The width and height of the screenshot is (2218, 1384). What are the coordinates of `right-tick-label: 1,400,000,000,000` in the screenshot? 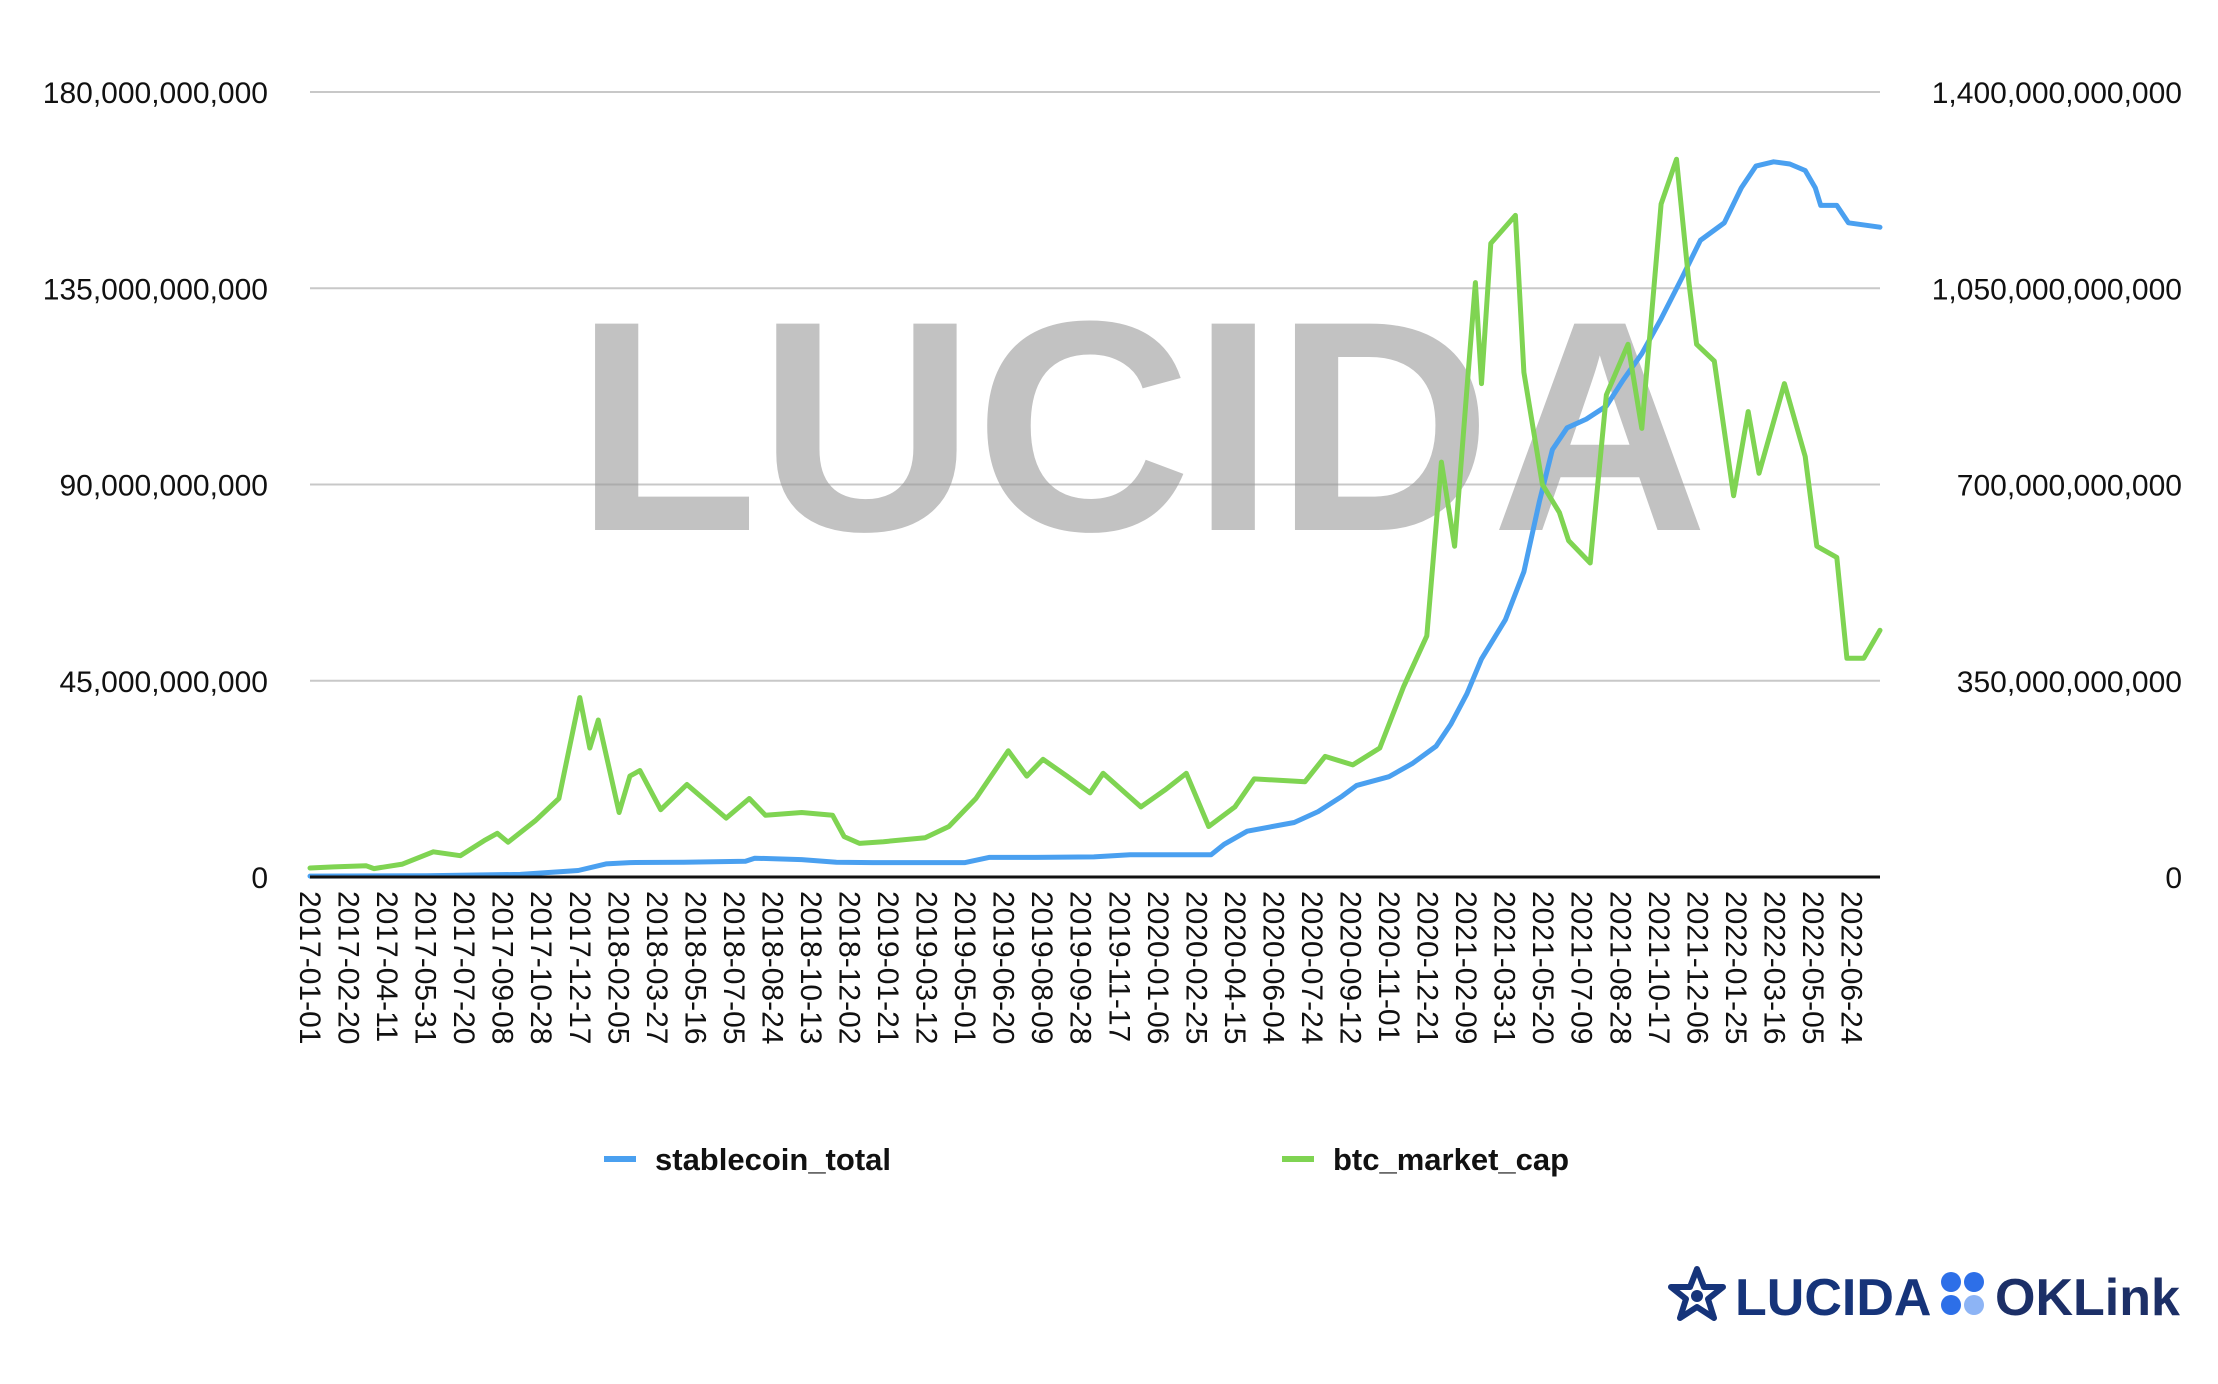 It's located at (2057, 93).